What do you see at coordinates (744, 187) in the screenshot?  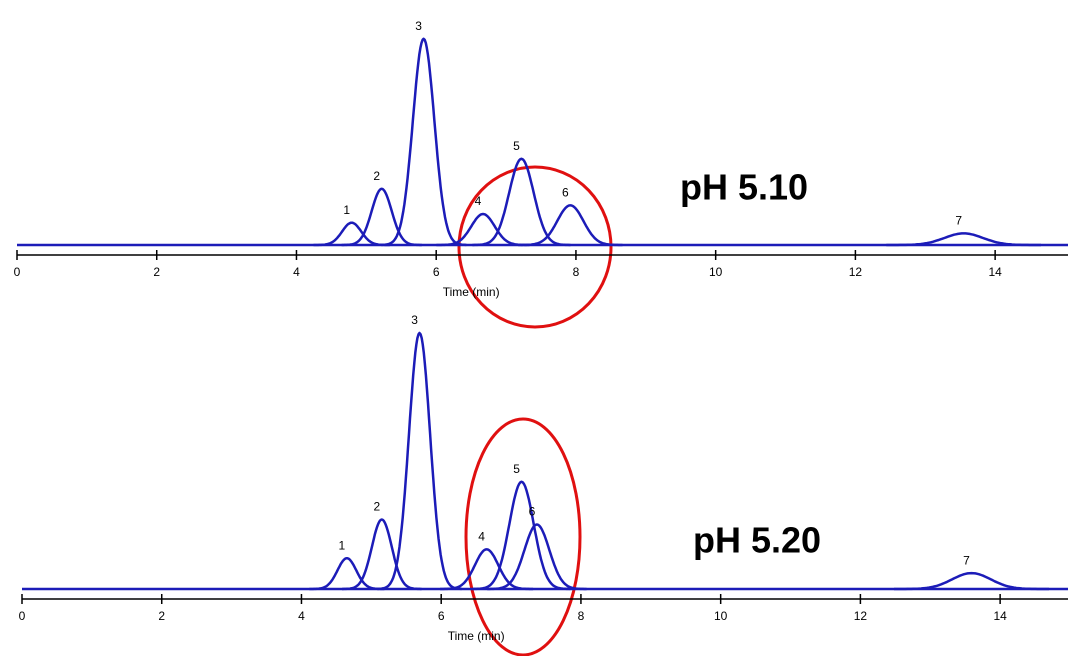 I see `annotation: pH 5.10` at bounding box center [744, 187].